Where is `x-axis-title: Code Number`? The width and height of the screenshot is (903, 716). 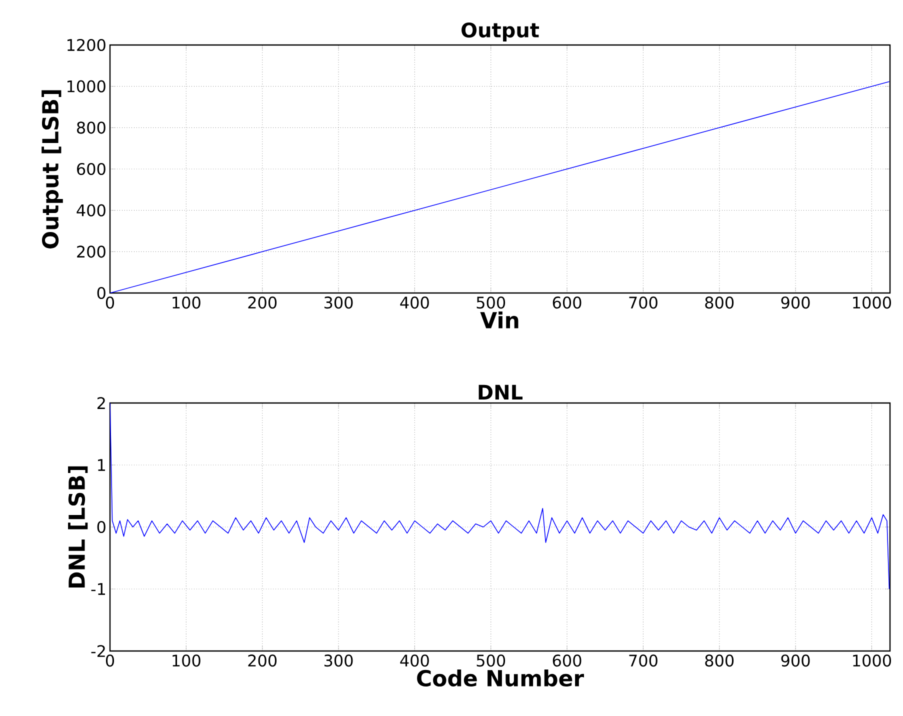
x-axis-title: Code Number is located at coordinates (500, 678).